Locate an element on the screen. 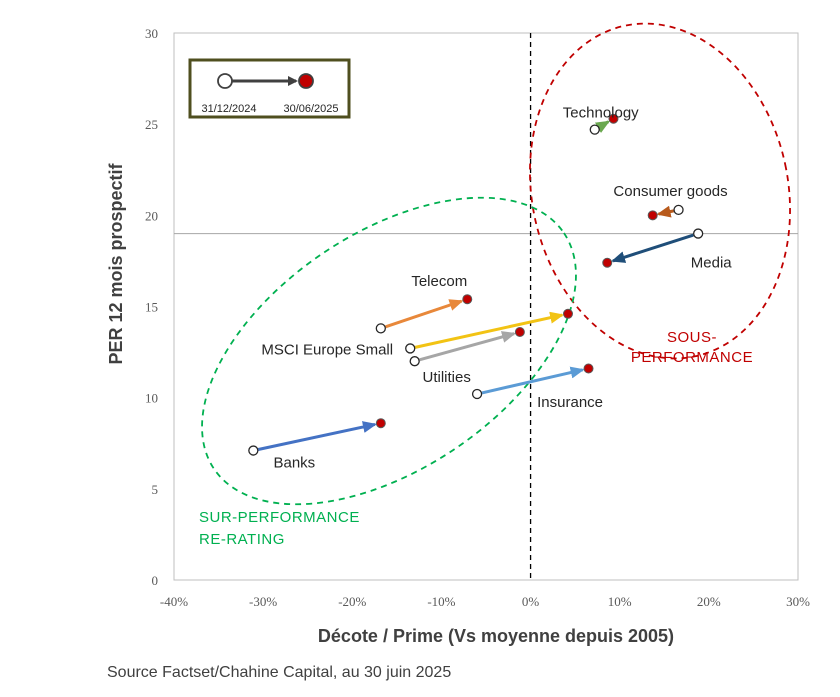 The height and width of the screenshot is (697, 840). zone-label-line: RE-RATING is located at coordinates (242, 539).